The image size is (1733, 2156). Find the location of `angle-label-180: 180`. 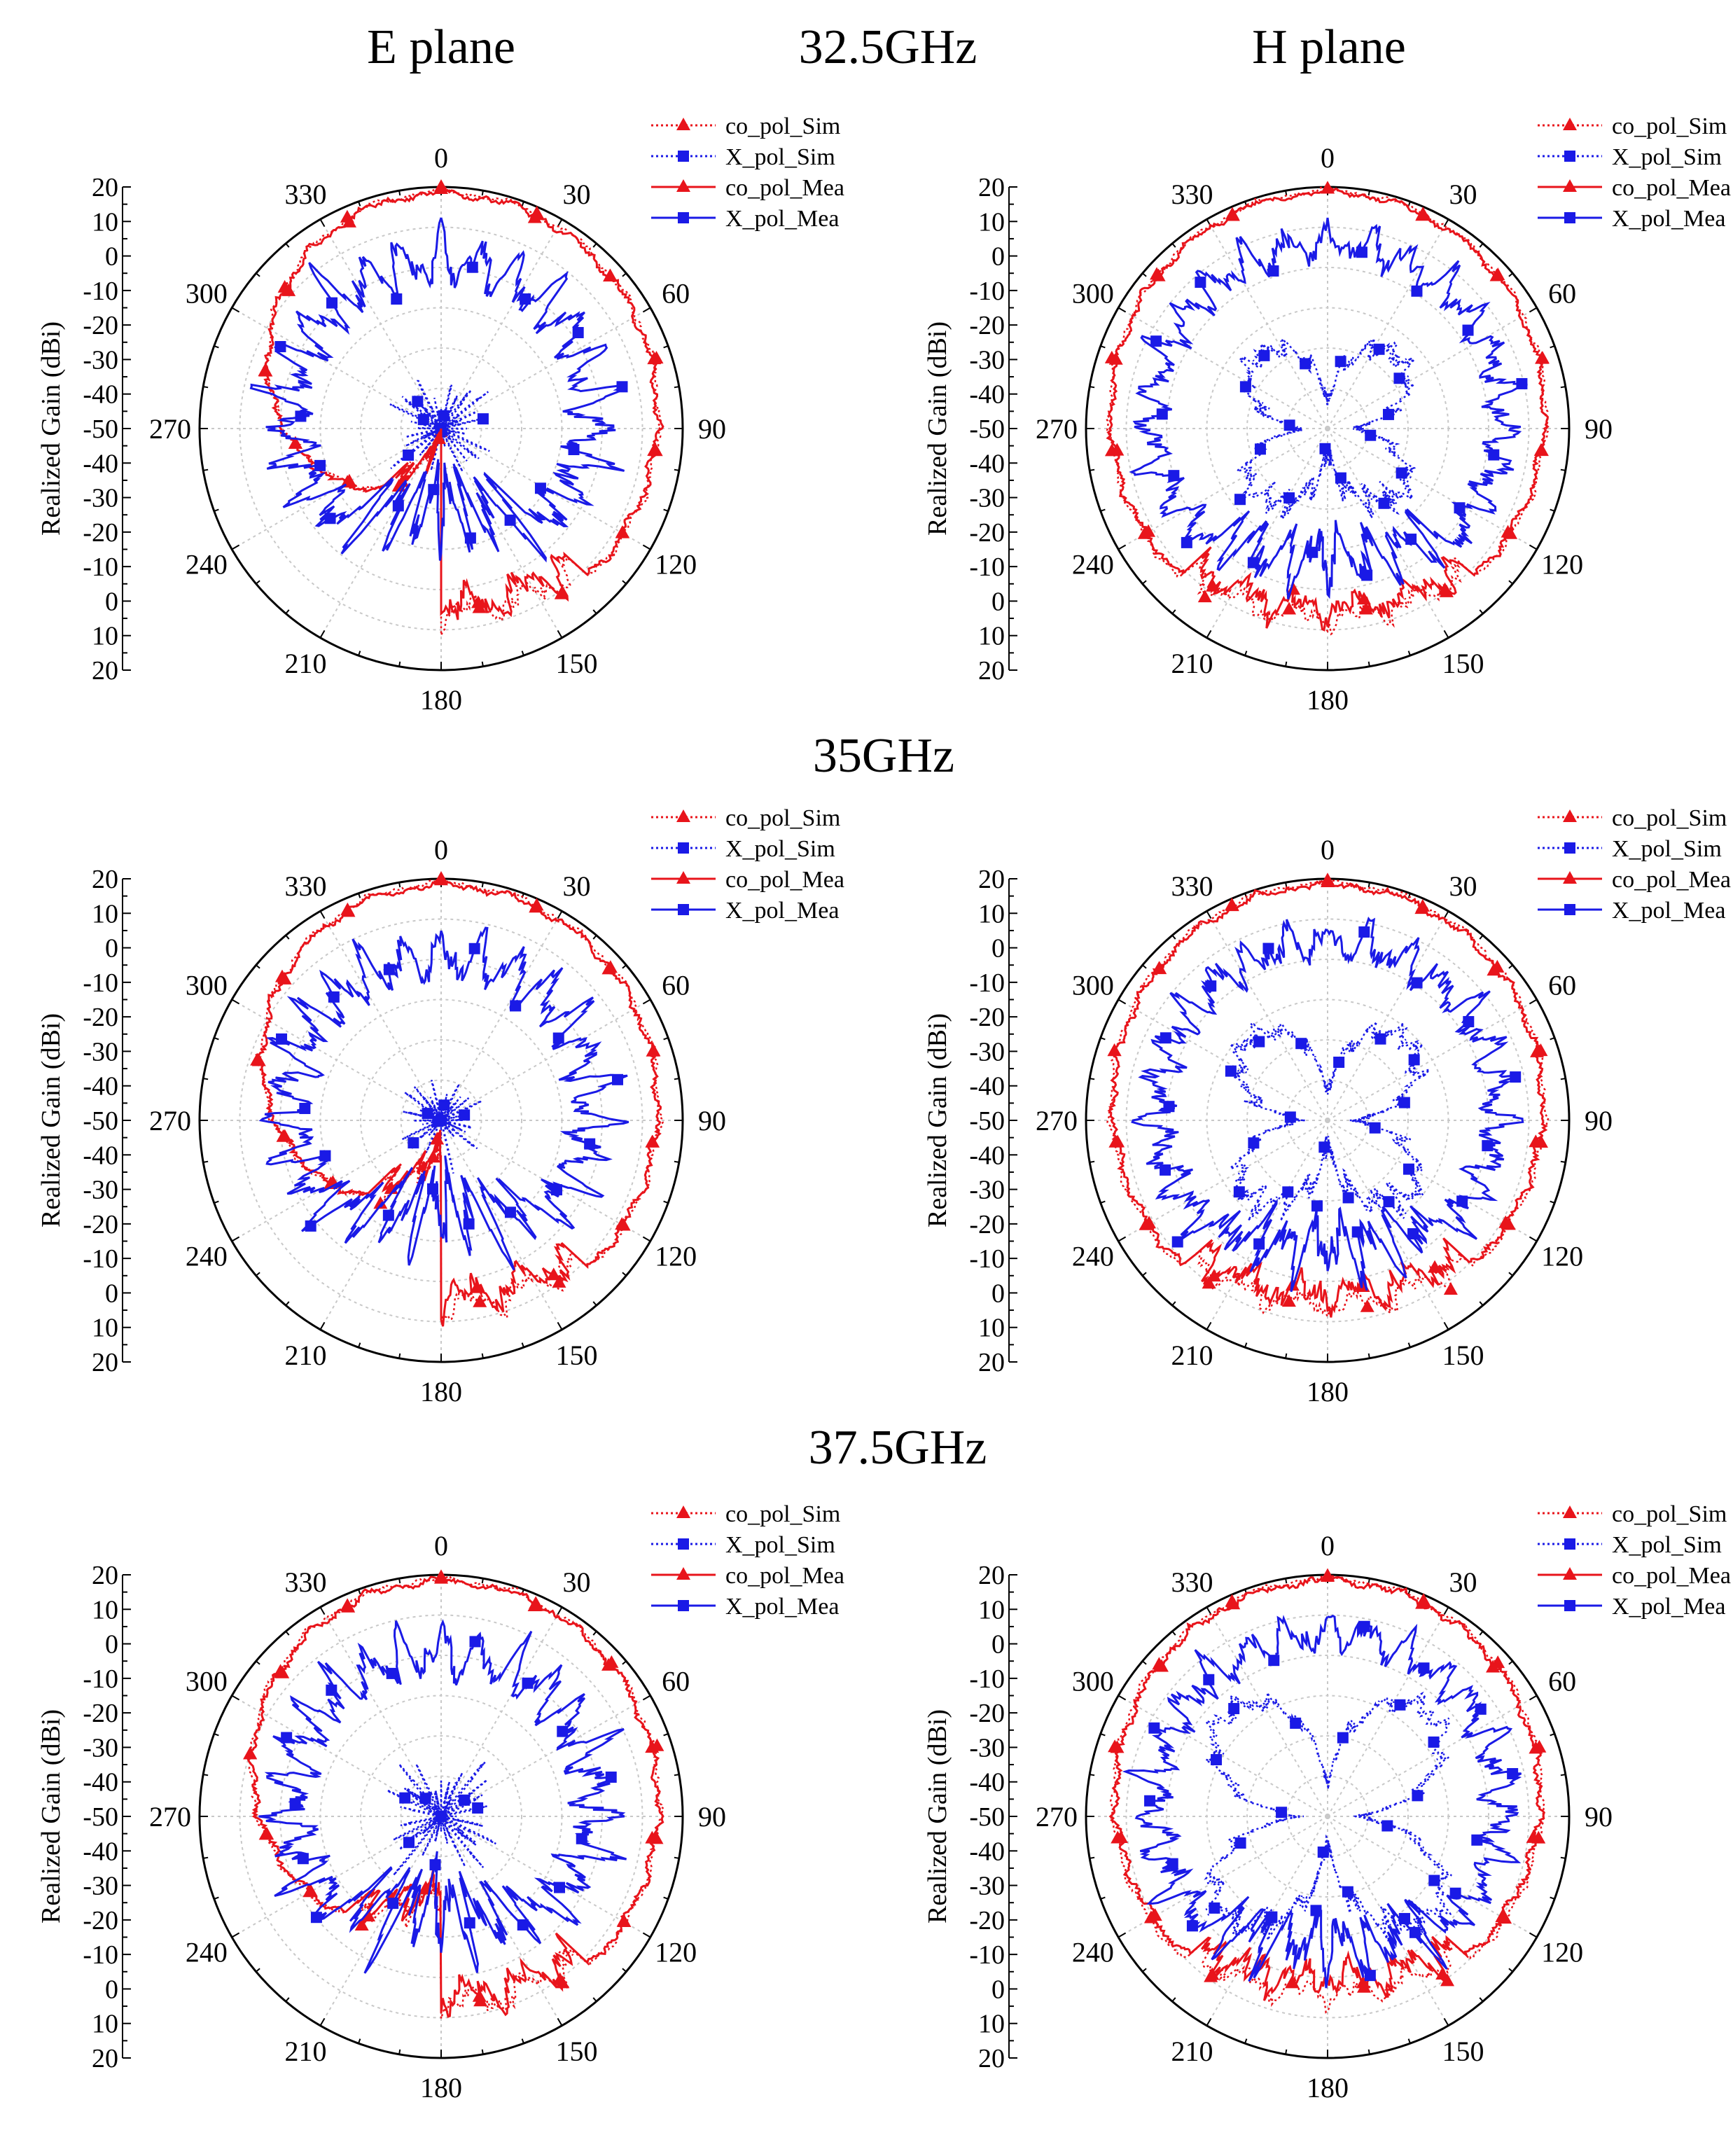

angle-label-180: 180 is located at coordinates (1328, 2087).